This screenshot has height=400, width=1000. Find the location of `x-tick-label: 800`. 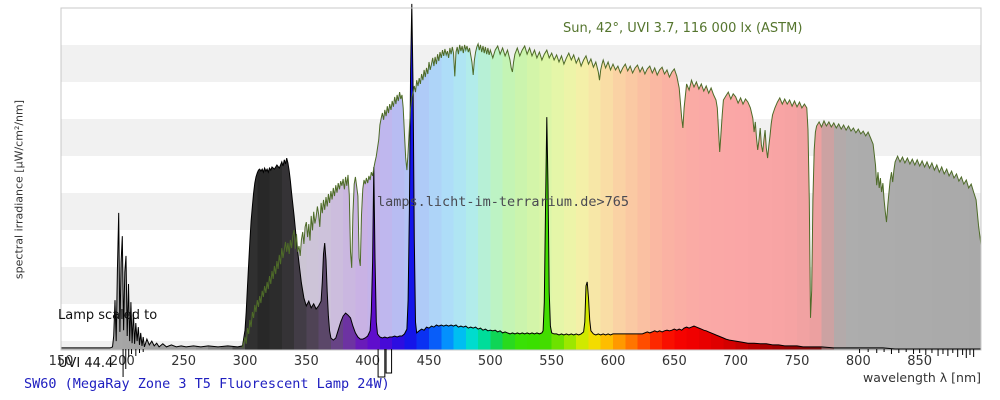

x-tick-label: 800 is located at coordinates (858, 361).